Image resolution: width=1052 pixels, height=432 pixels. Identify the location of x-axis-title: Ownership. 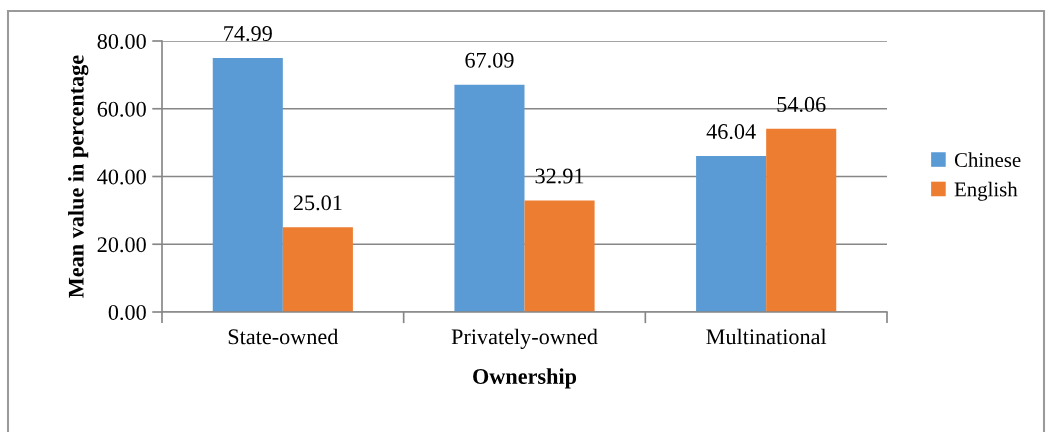
(525, 378).